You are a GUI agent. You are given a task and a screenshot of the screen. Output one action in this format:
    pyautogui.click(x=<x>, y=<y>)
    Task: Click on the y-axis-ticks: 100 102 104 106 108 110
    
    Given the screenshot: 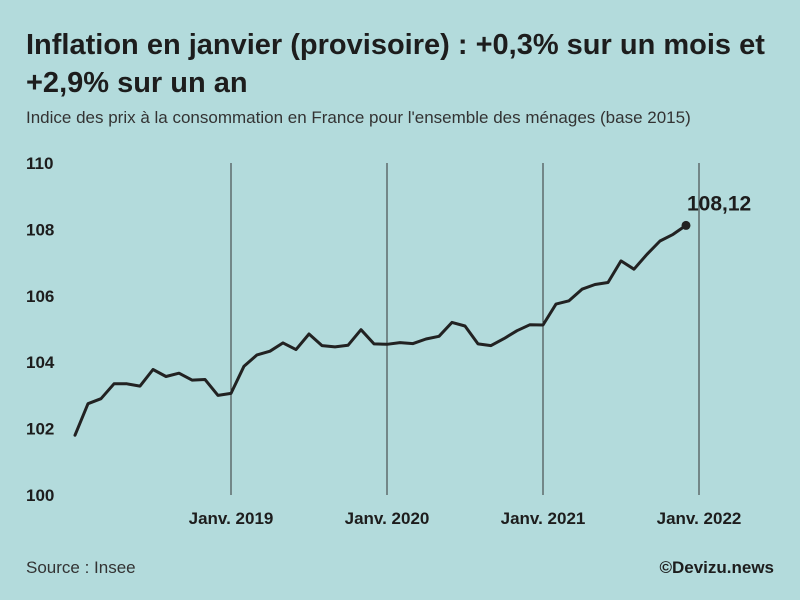 What is the action you would take?
    pyautogui.click(x=40, y=329)
    